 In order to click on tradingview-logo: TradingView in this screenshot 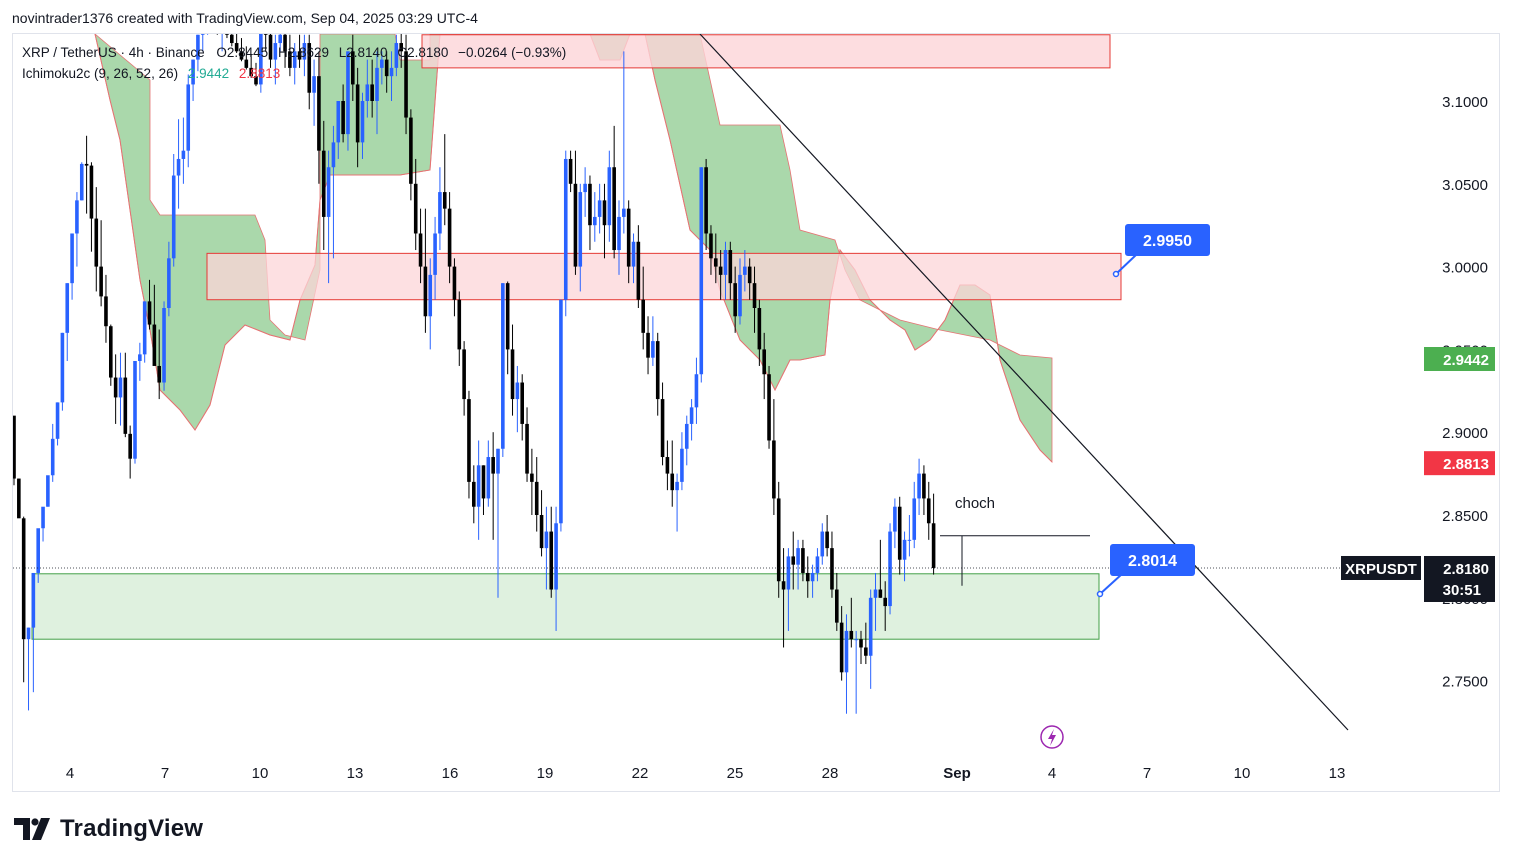, I will do `click(108, 829)`.